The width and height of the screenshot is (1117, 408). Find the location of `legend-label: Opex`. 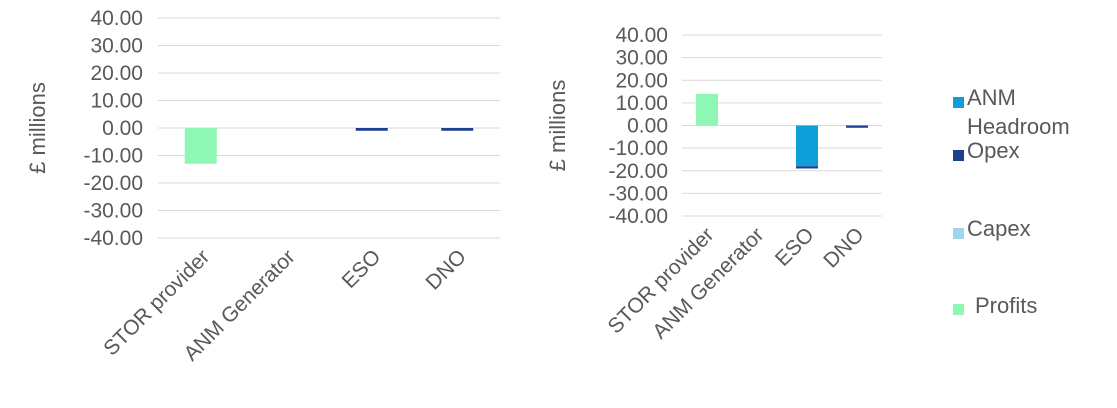

legend-label: Opex is located at coordinates (993, 150).